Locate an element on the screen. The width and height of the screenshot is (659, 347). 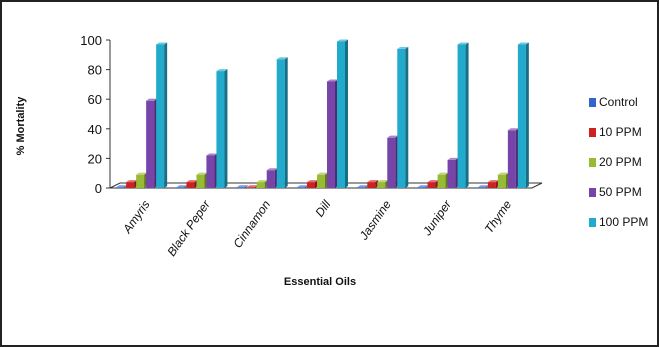
legend: Control 10 PPM 20 PPM 50 PPM 100 PPM is located at coordinates (618, 162).